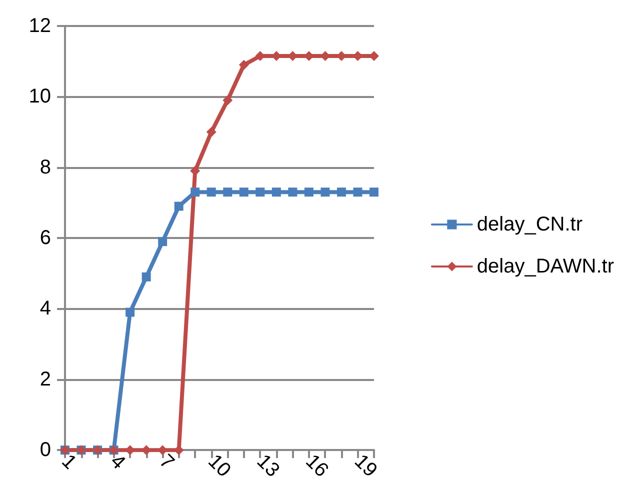 The width and height of the screenshot is (627, 491). Describe the element at coordinates (39, 26) in the screenshot. I see `y-tick-label: 12` at that location.